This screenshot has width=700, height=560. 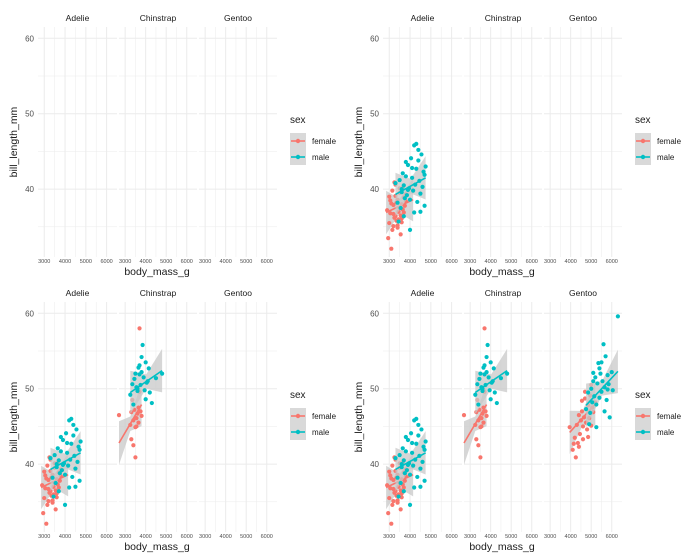 What do you see at coordinates (422, 139) in the screenshot?
I see `facet-adelie: Adelie 3000 4000 5000 6000` at bounding box center [422, 139].